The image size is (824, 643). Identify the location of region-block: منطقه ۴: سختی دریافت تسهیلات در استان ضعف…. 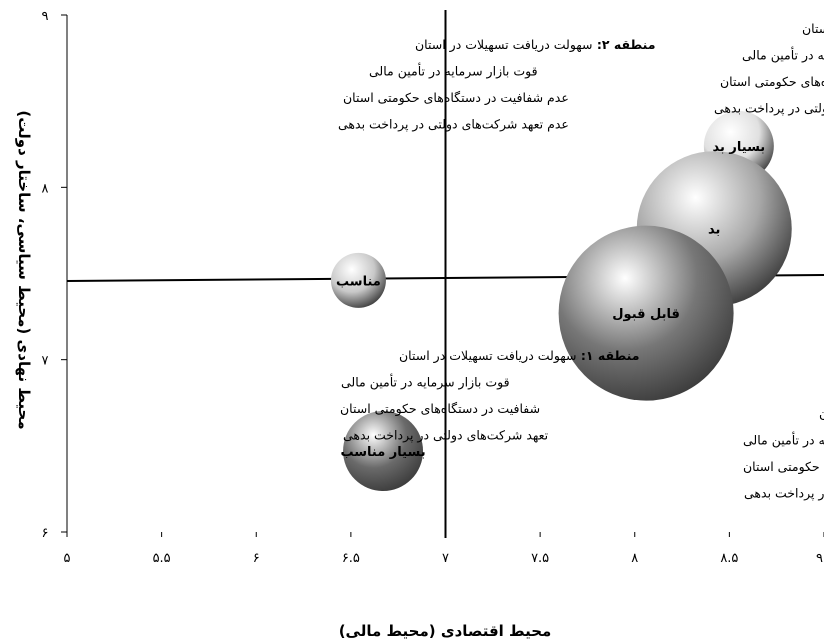
(769, 69).